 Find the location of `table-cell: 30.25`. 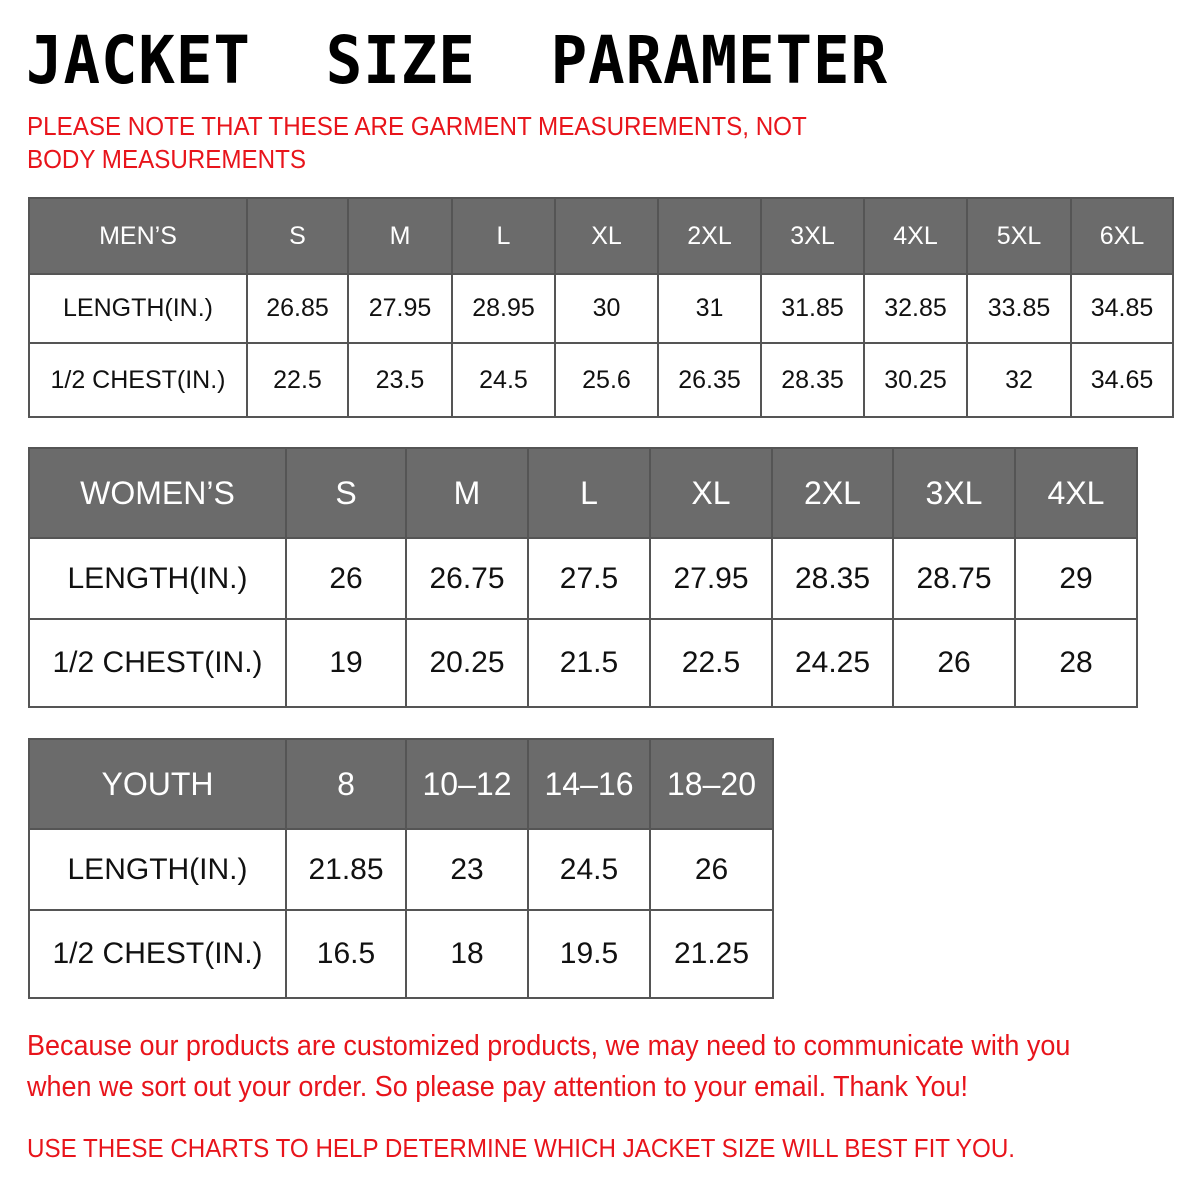

table-cell: 30.25 is located at coordinates (915, 380).